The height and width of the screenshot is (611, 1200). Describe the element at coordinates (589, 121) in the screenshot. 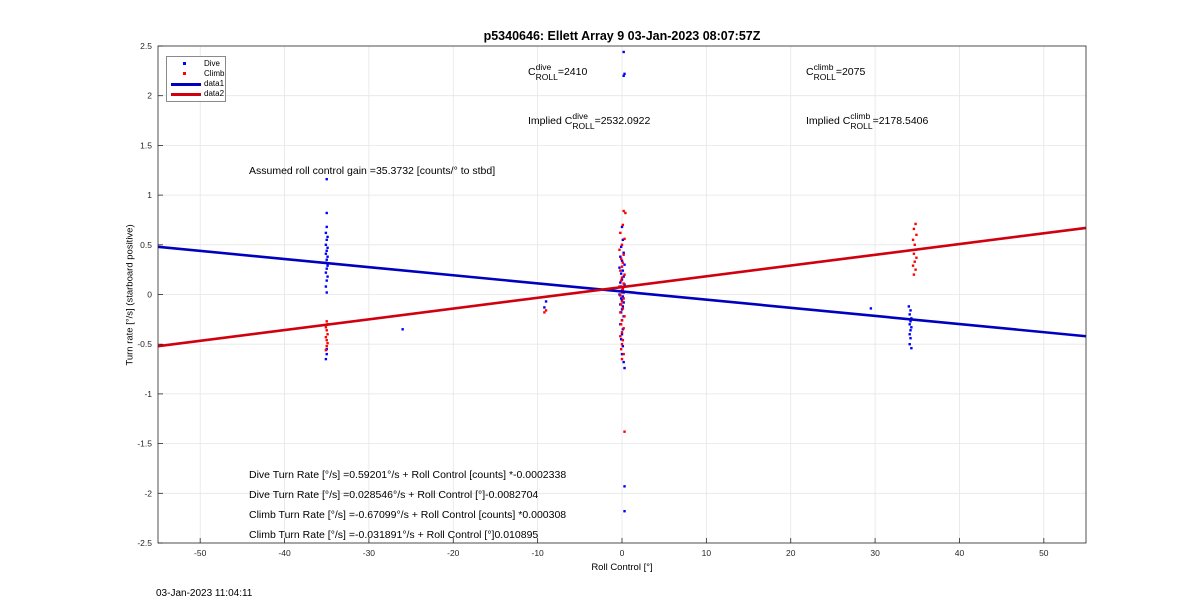

I see `implied-c-roll-dive-annotation: Implied Cdive ROLL=2532.0922` at that location.